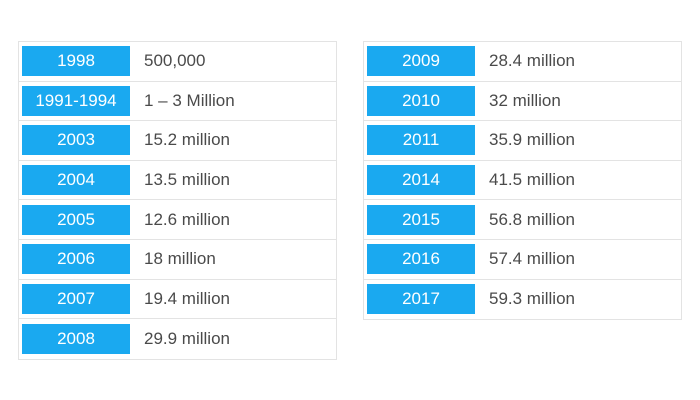 This screenshot has width=700, height=400. Describe the element at coordinates (421, 259) in the screenshot. I see `year-cell: 2016` at that location.